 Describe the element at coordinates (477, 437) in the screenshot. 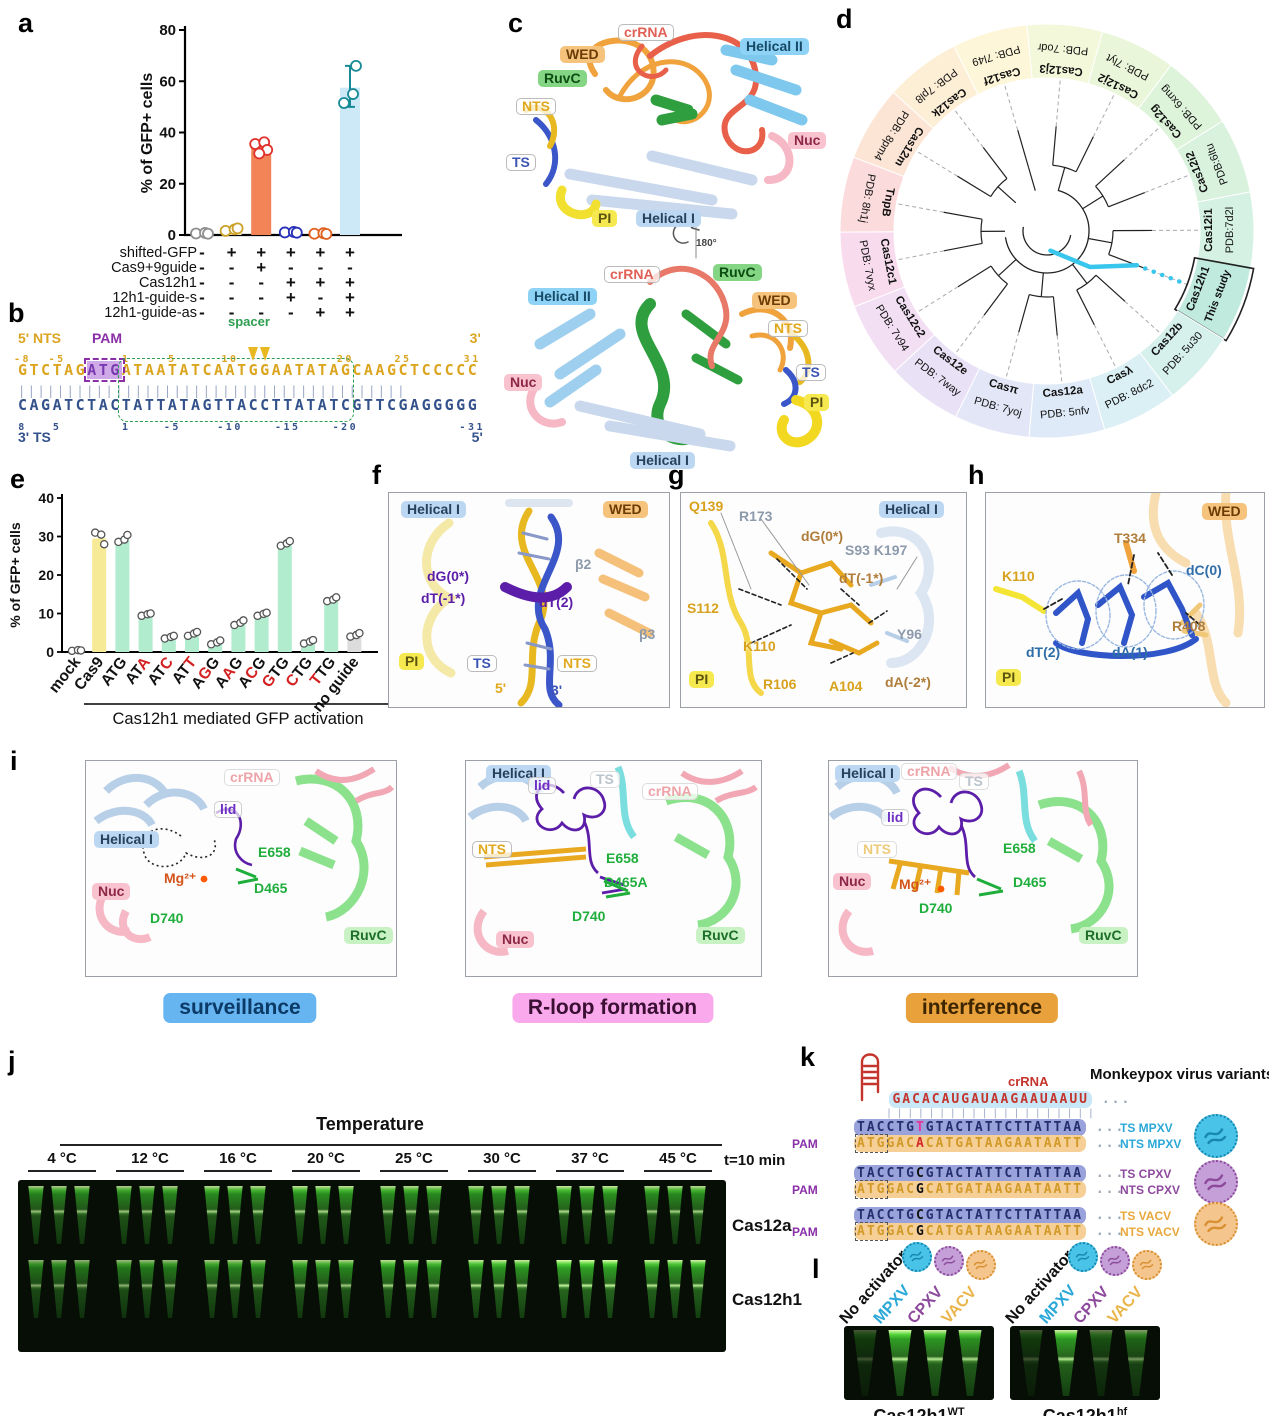

I see `ts-5prime-label: 5'` at that location.